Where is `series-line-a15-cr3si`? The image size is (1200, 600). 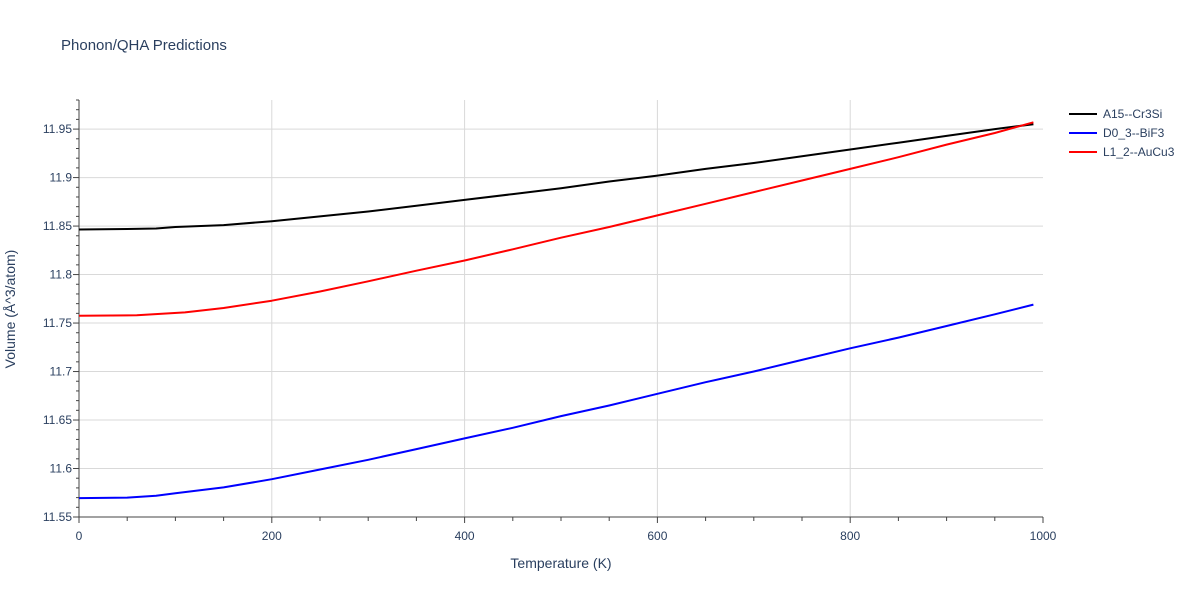 series-line-a15-cr3si is located at coordinates (556, 177).